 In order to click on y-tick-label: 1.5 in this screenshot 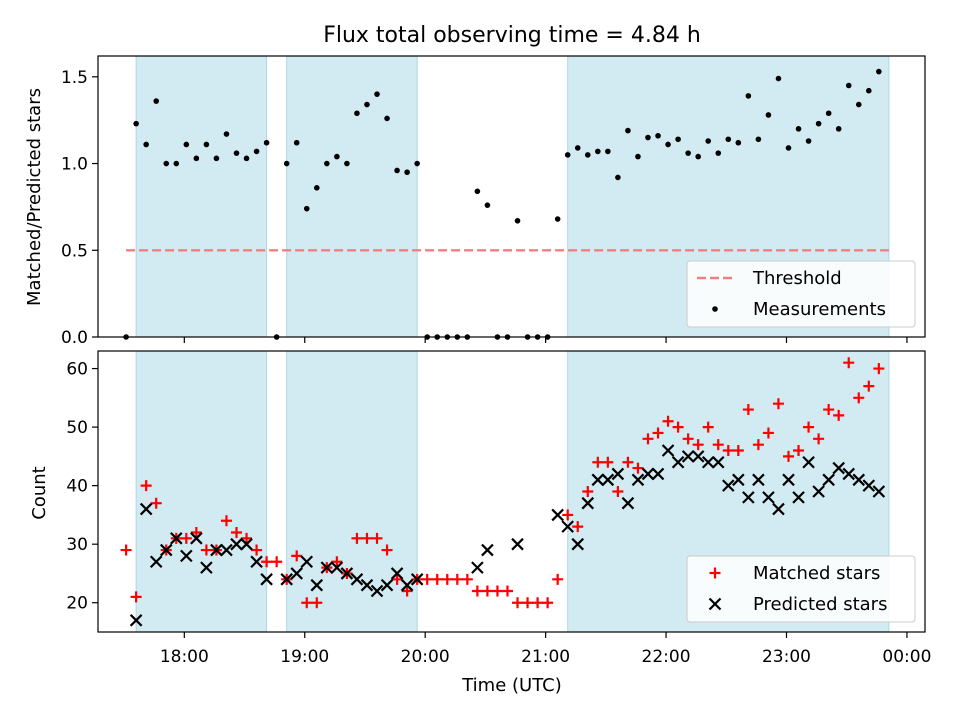, I will do `click(74, 78)`.